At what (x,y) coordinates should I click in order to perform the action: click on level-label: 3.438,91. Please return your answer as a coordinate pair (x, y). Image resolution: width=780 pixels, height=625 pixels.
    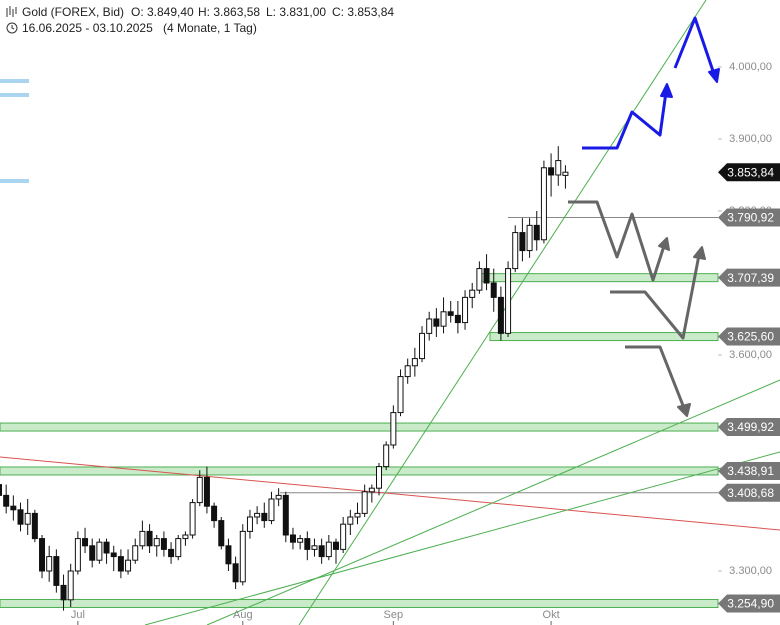
    Looking at the image, I should click on (750, 471).